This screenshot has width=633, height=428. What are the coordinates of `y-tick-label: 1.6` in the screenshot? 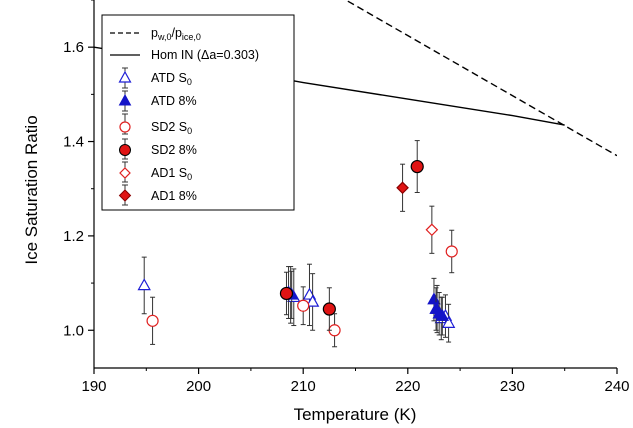 It's located at (73, 47).